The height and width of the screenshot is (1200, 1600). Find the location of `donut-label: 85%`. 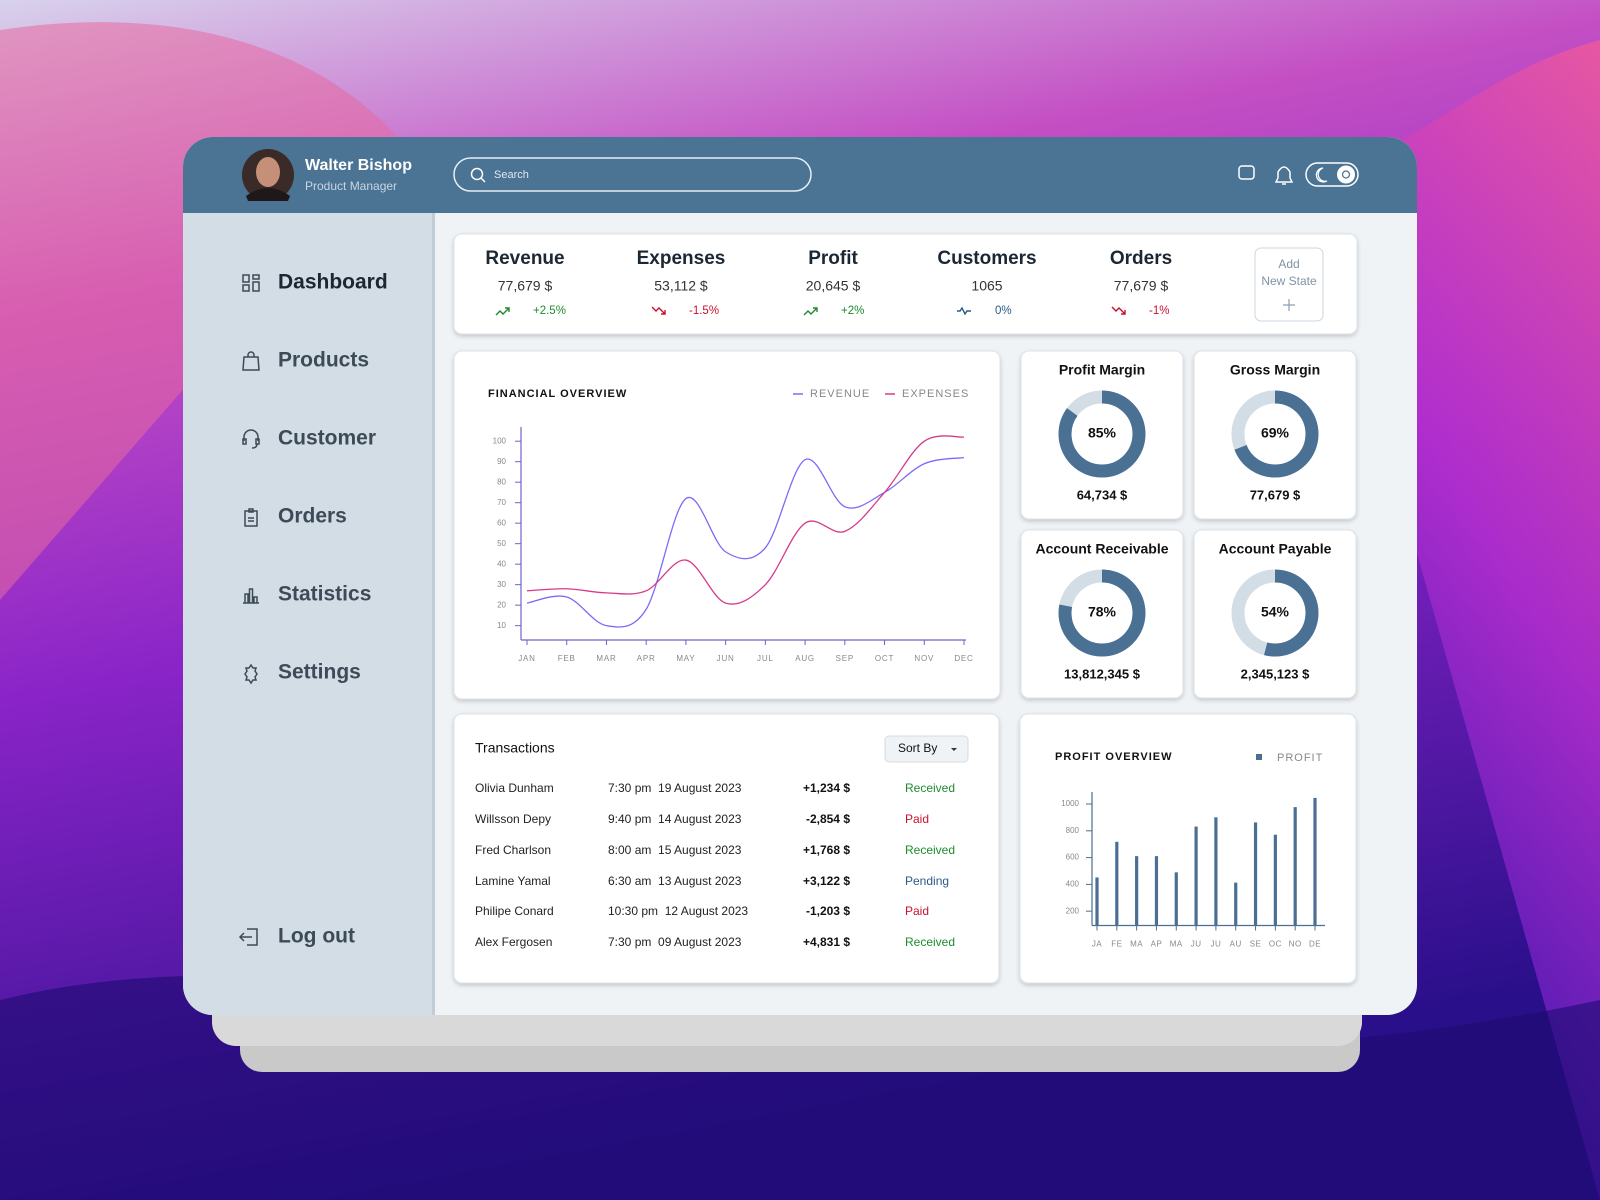

donut-label: 85% is located at coordinates (1102, 433).